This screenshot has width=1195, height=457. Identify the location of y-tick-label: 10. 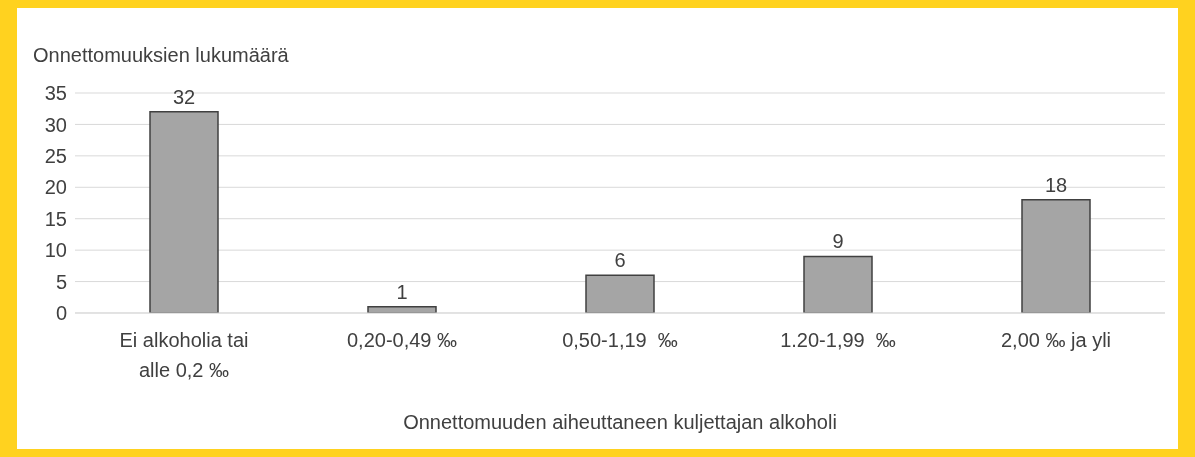
(55, 250).